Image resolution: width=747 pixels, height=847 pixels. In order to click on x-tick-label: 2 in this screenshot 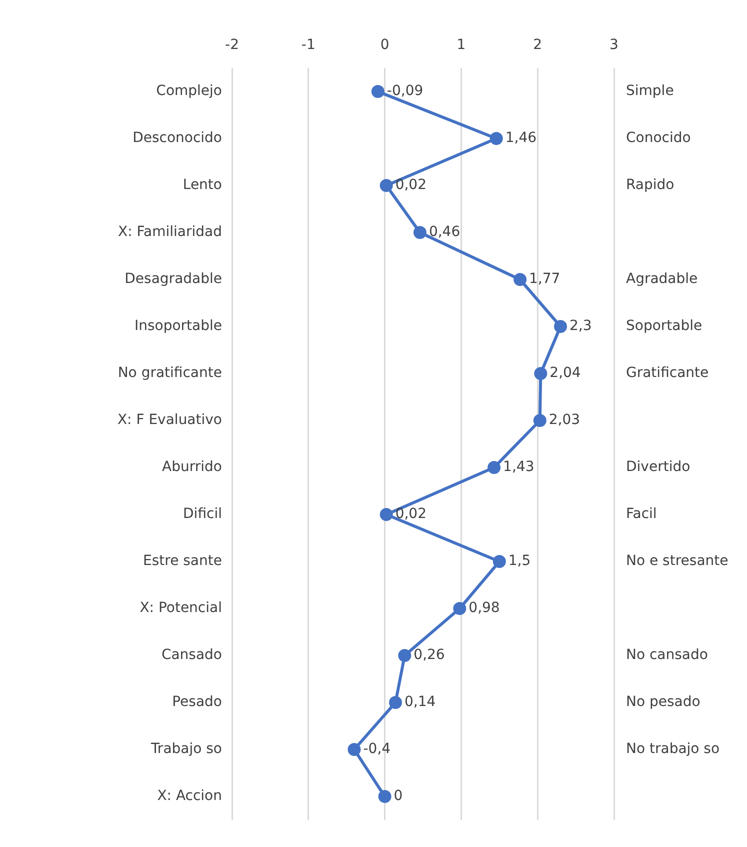, I will do `click(537, 45)`.